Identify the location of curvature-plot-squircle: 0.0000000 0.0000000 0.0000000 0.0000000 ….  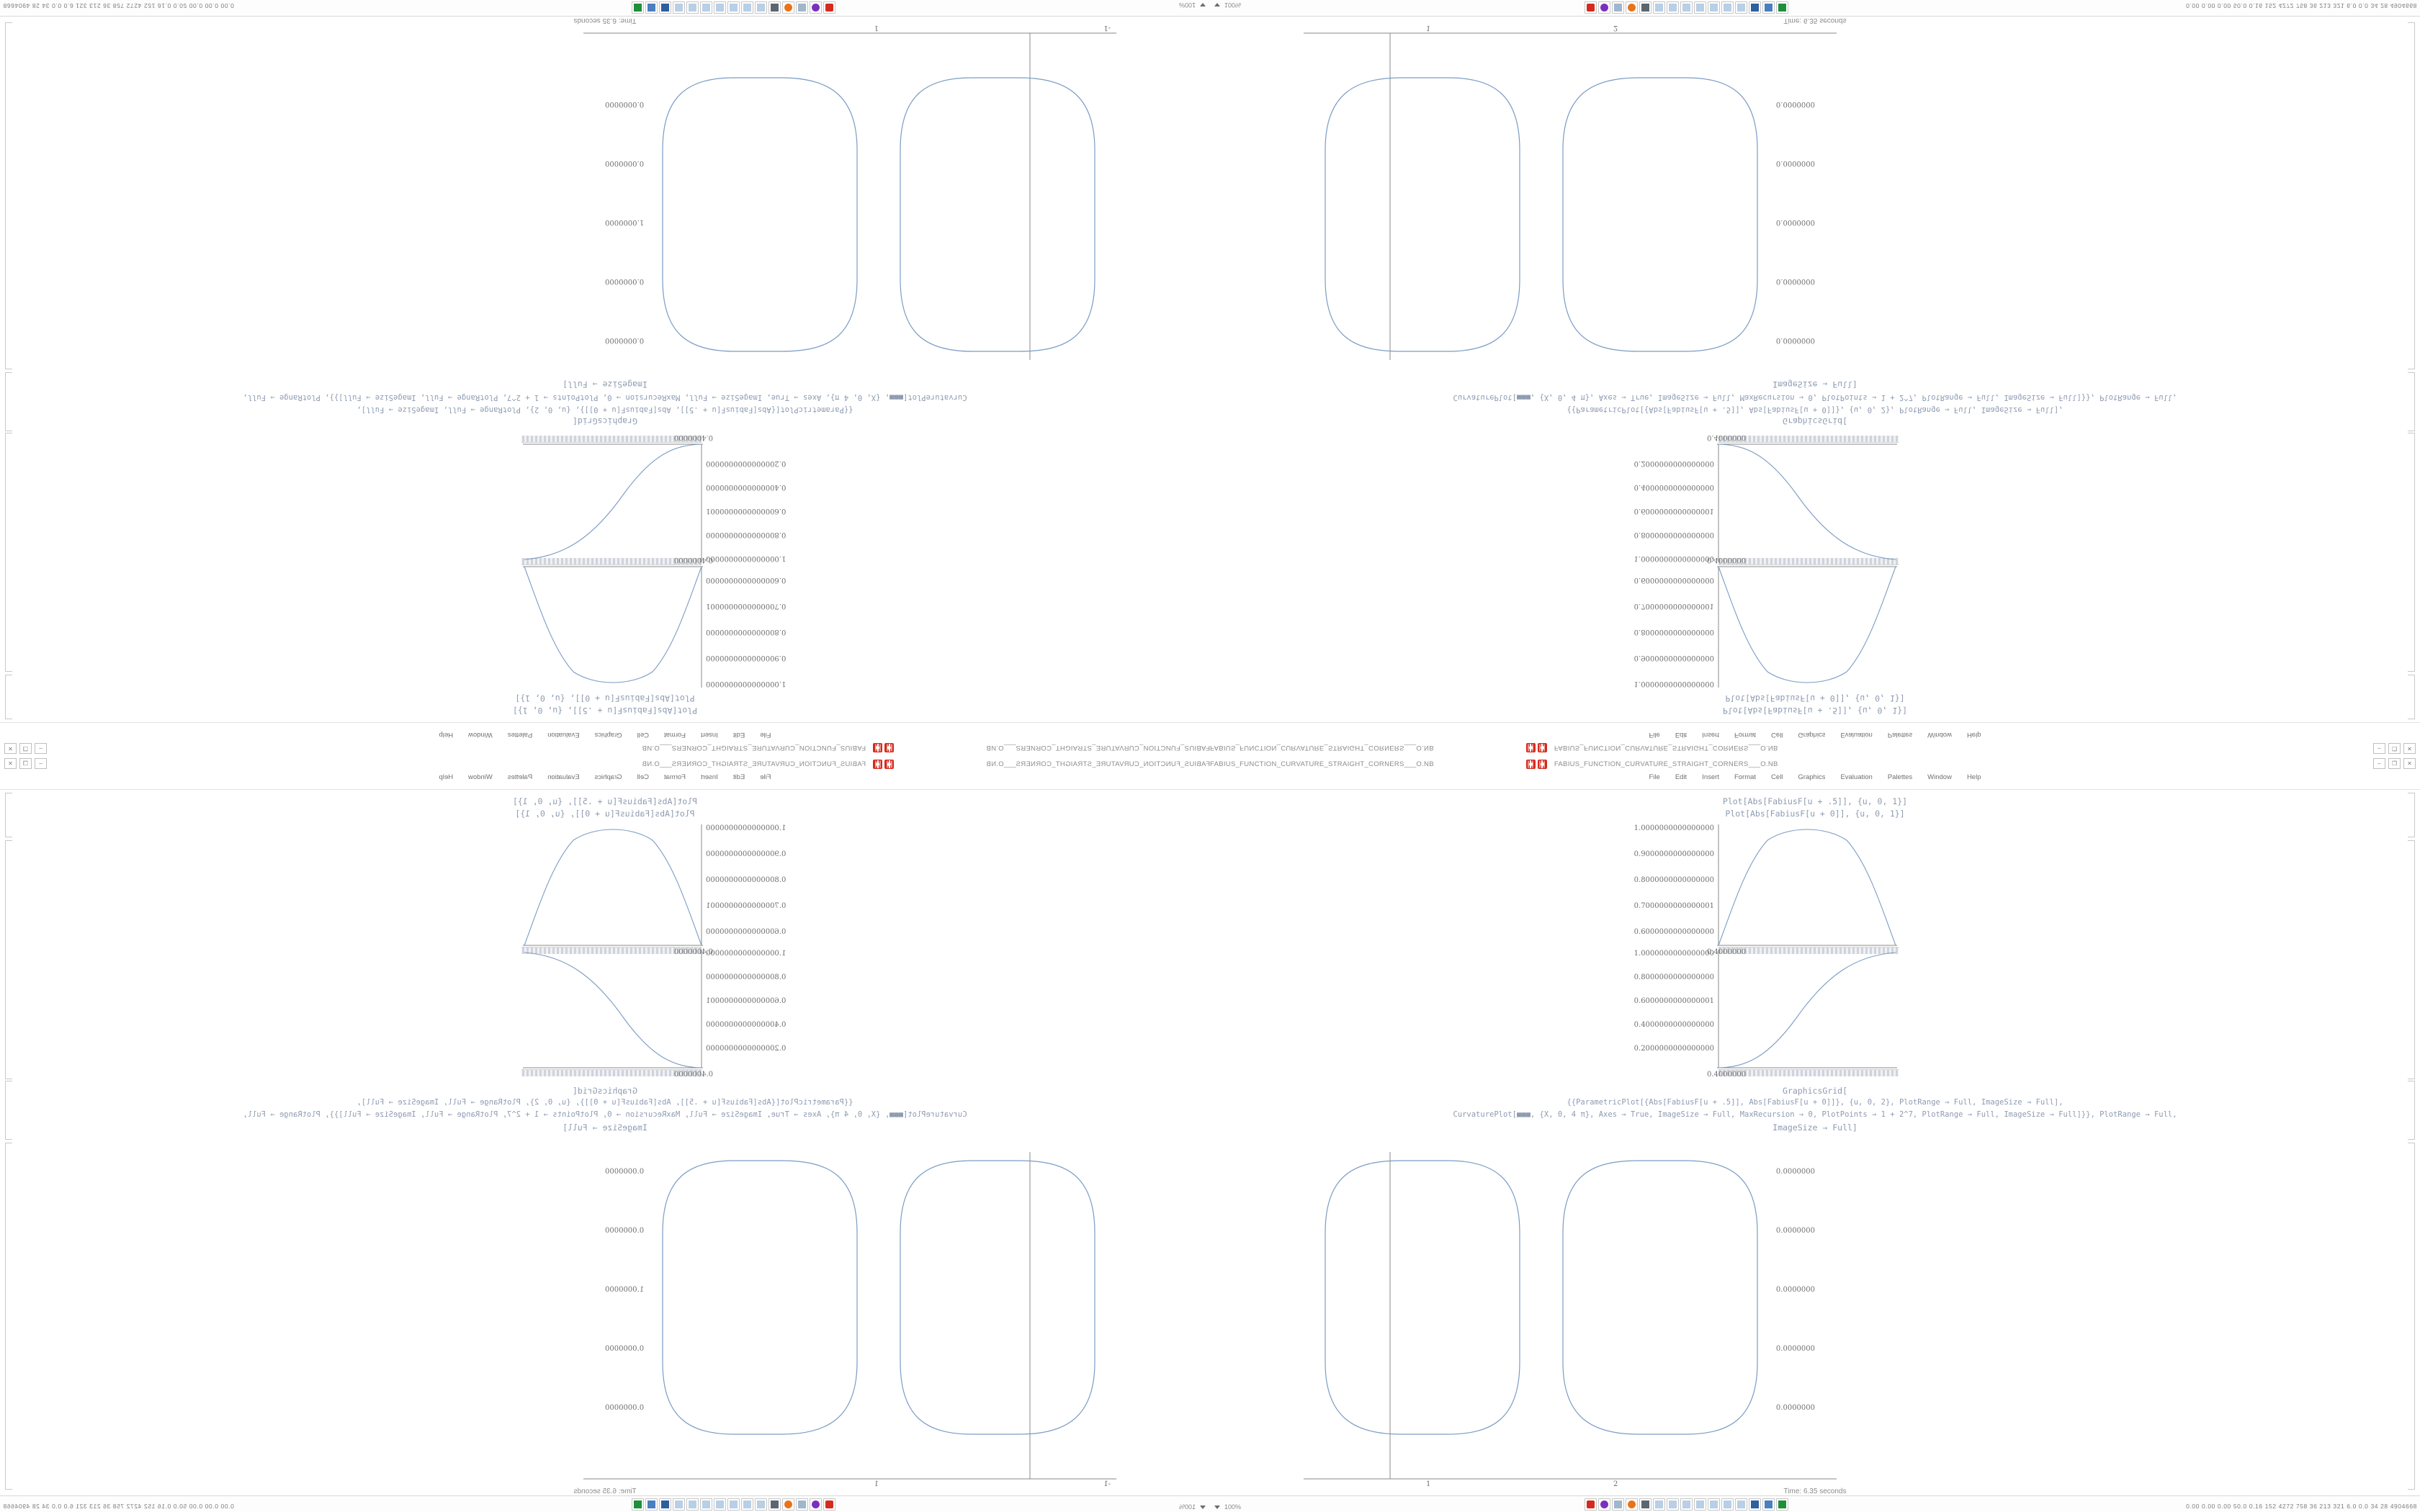
(1570, 195).